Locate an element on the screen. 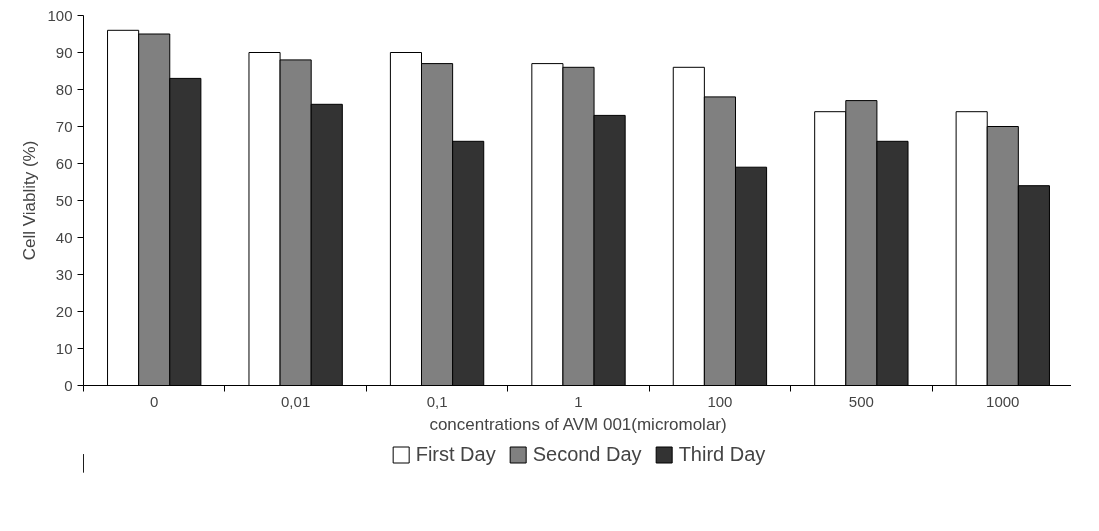  y-tick-label: 40 is located at coordinates (64, 237).